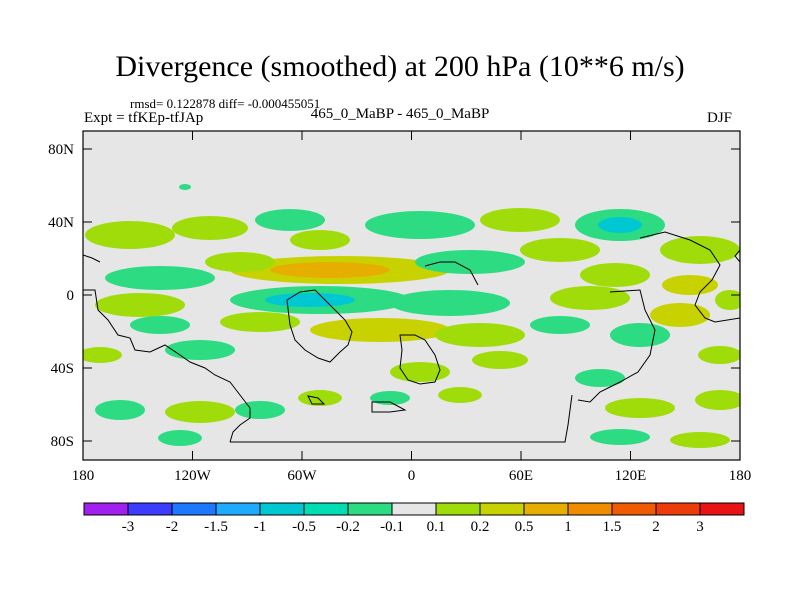 The height and width of the screenshot is (600, 800). What do you see at coordinates (436, 527) in the screenshot?
I see `colorbar-label: 0.1` at bounding box center [436, 527].